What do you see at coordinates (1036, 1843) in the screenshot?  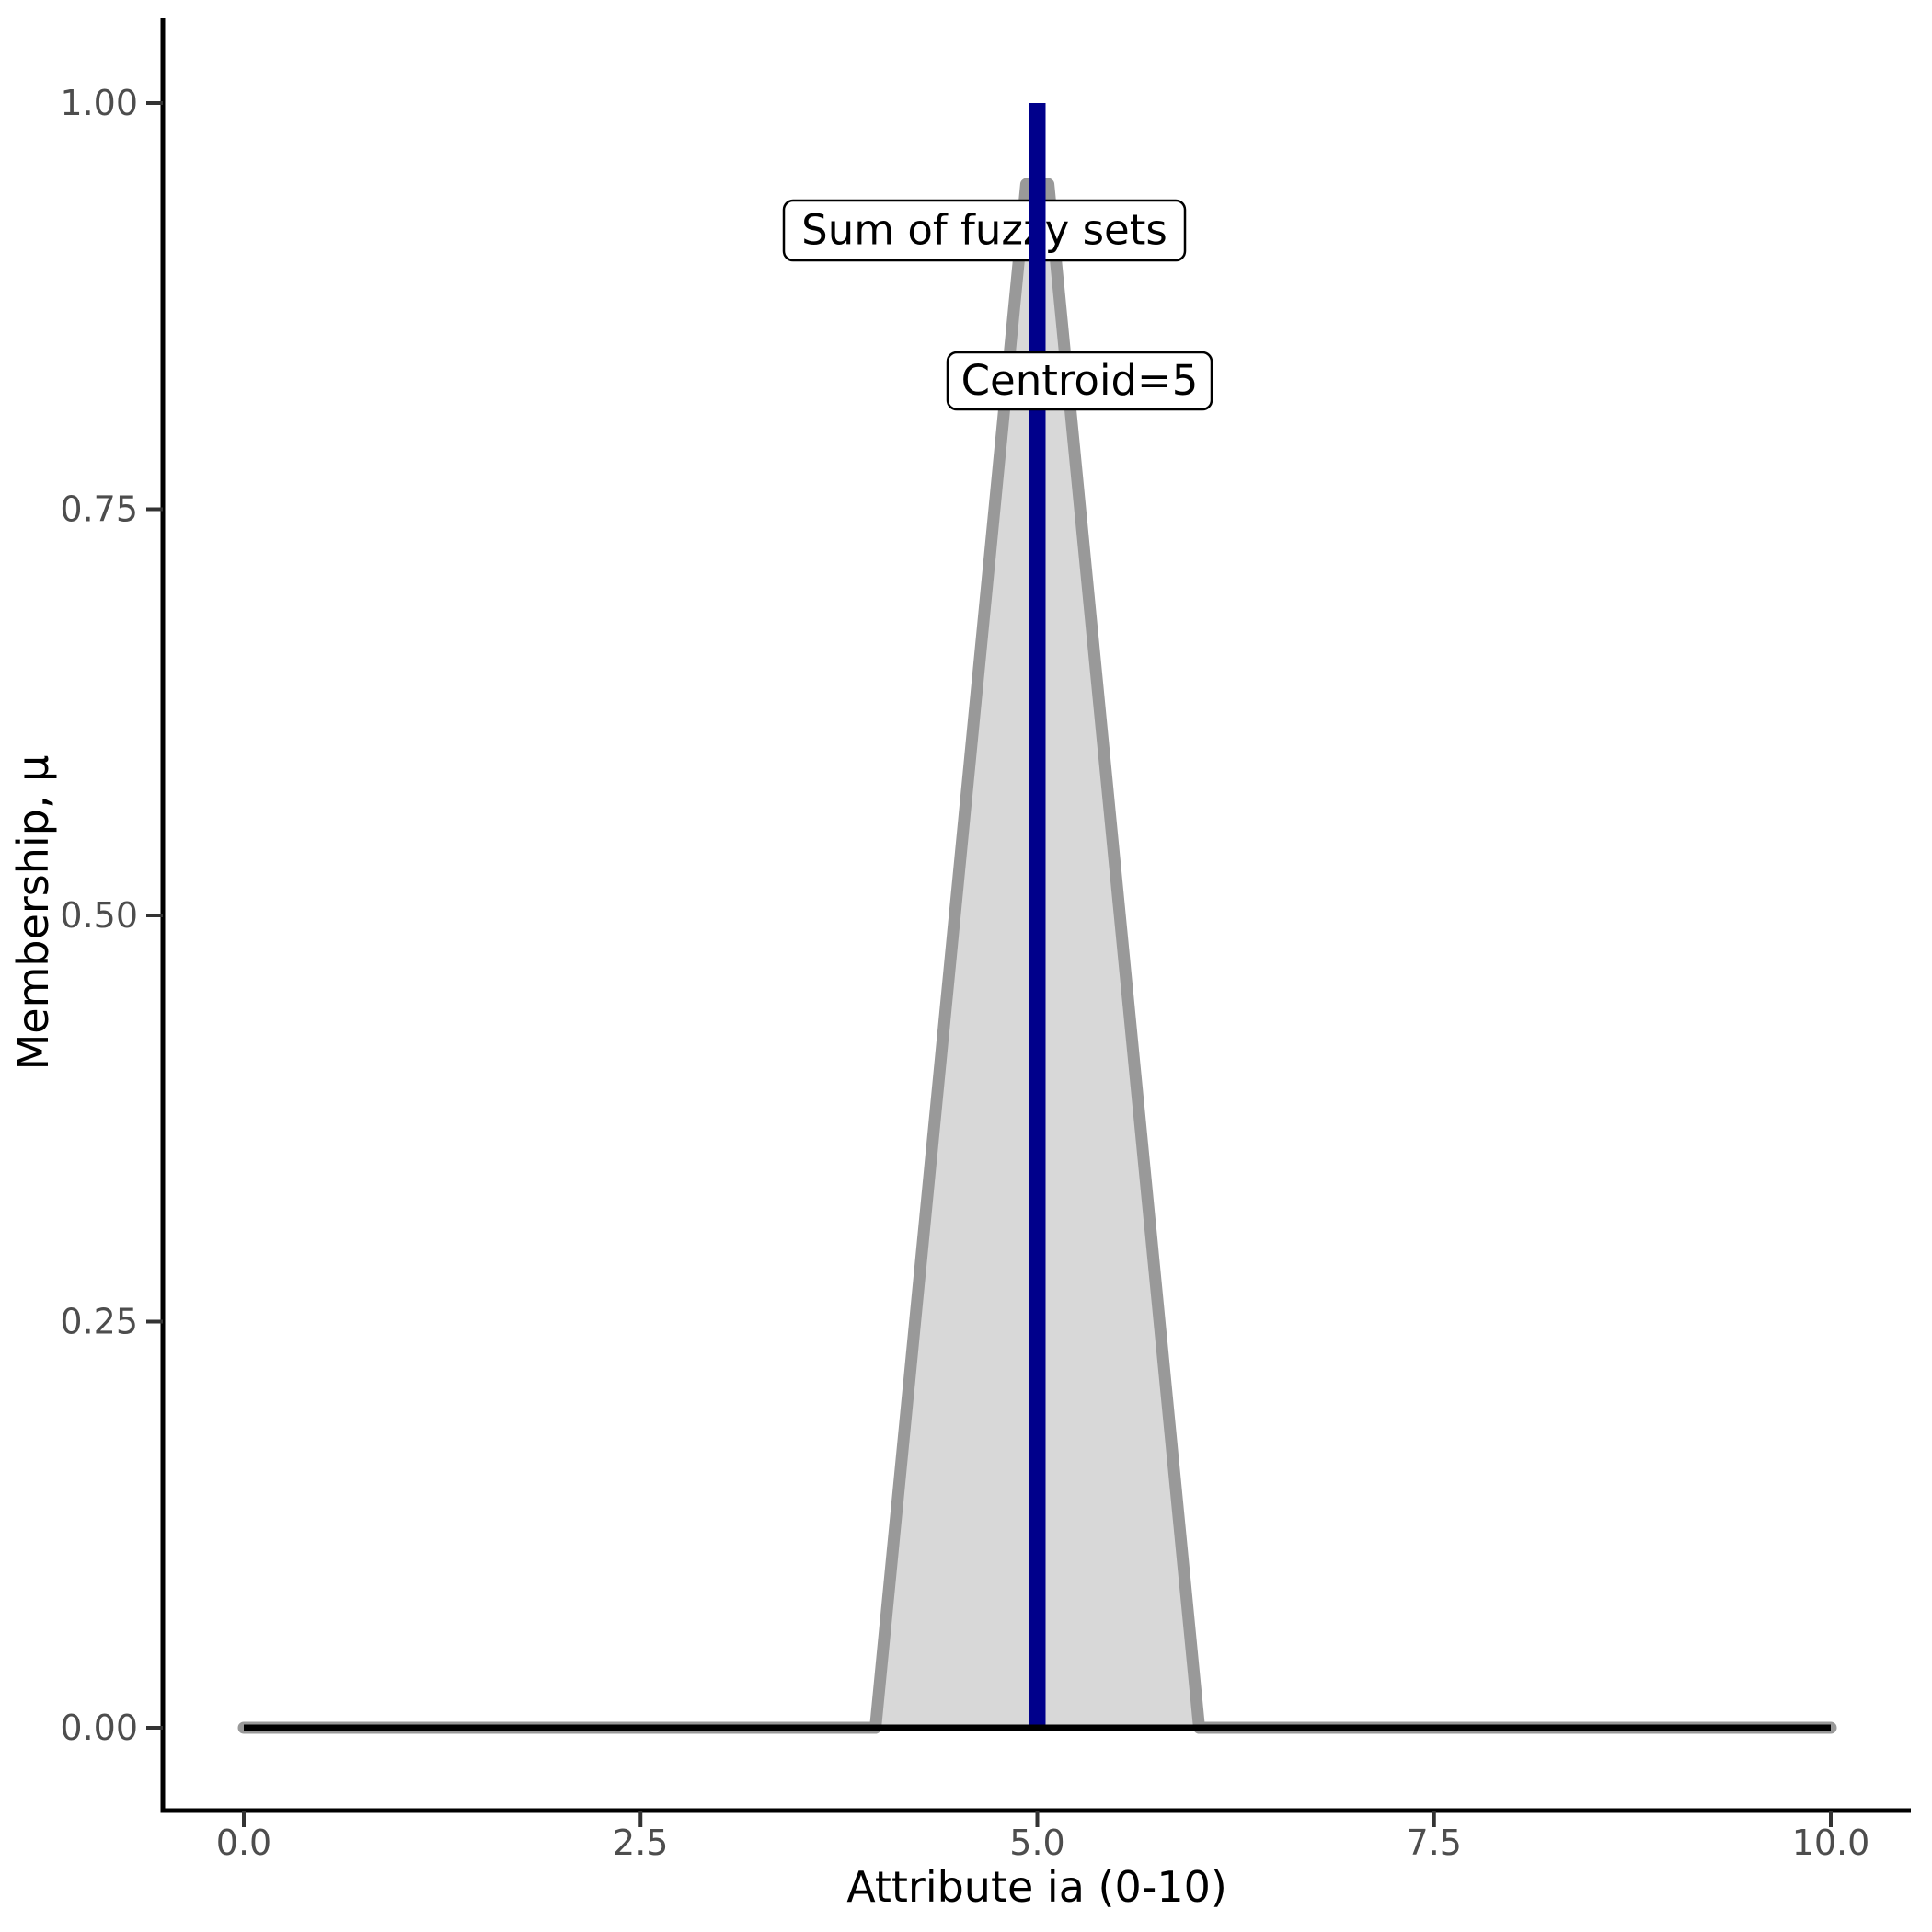 I see `x-tick-label: 5.0` at bounding box center [1036, 1843].